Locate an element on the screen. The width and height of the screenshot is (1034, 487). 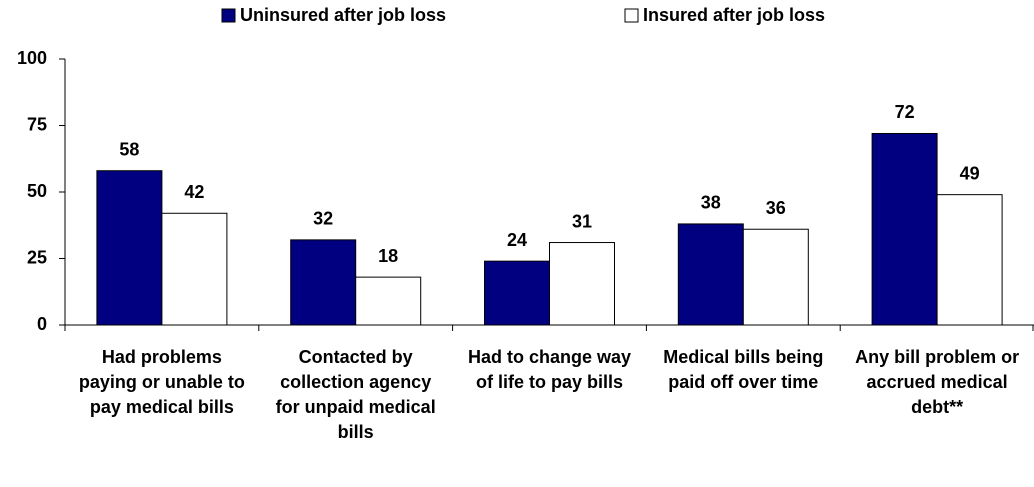
data-label: 42 is located at coordinates (194, 192).